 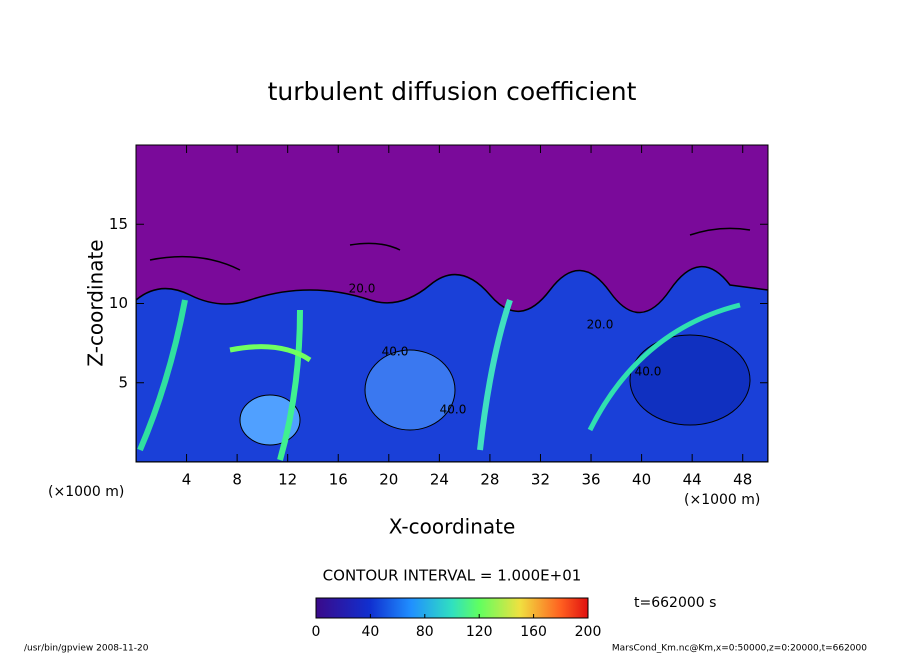 What do you see at coordinates (338, 480) in the screenshot?
I see `x-tick-label: 16` at bounding box center [338, 480].